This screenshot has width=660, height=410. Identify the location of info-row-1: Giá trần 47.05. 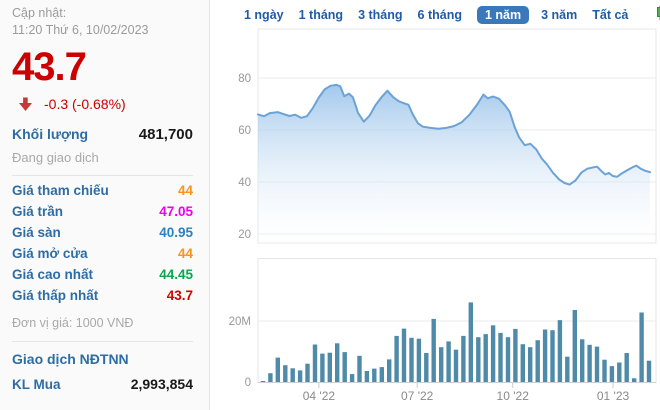
(102, 214).